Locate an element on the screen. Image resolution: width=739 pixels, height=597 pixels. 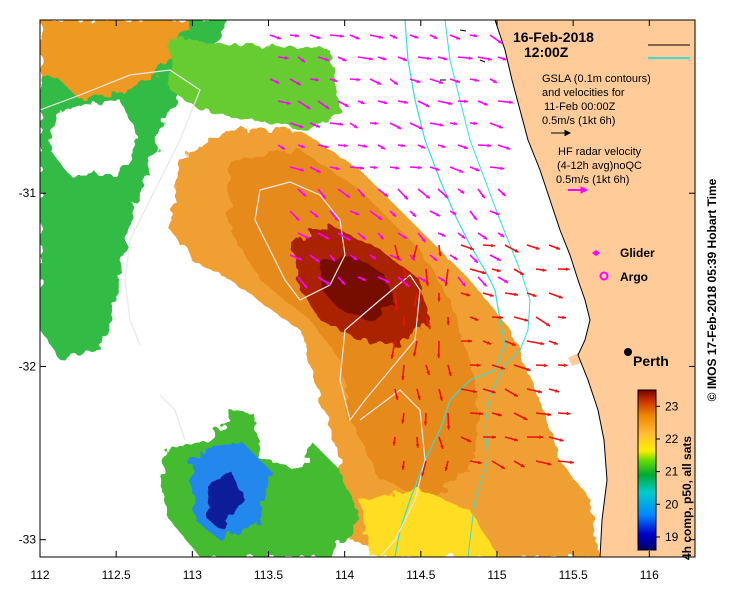
colorbar-tick-label: 19 is located at coordinates (672, 537).